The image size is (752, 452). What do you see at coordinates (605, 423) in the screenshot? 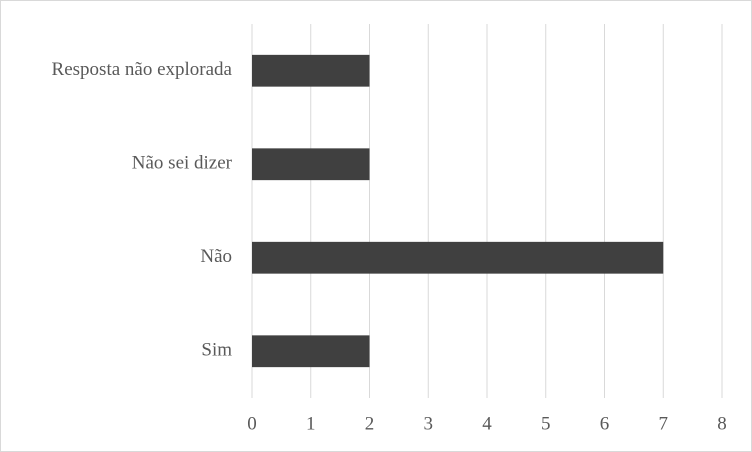
I see `x-tick-label: 6` at bounding box center [605, 423].